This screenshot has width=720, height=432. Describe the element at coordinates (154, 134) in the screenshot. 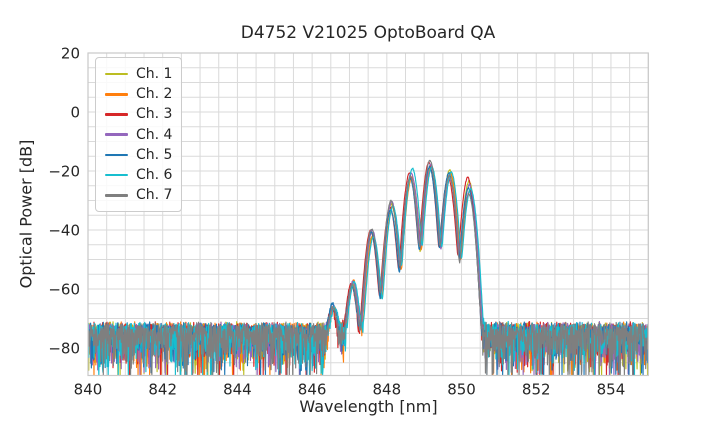

I see `legend-label: Ch. 4` at that location.